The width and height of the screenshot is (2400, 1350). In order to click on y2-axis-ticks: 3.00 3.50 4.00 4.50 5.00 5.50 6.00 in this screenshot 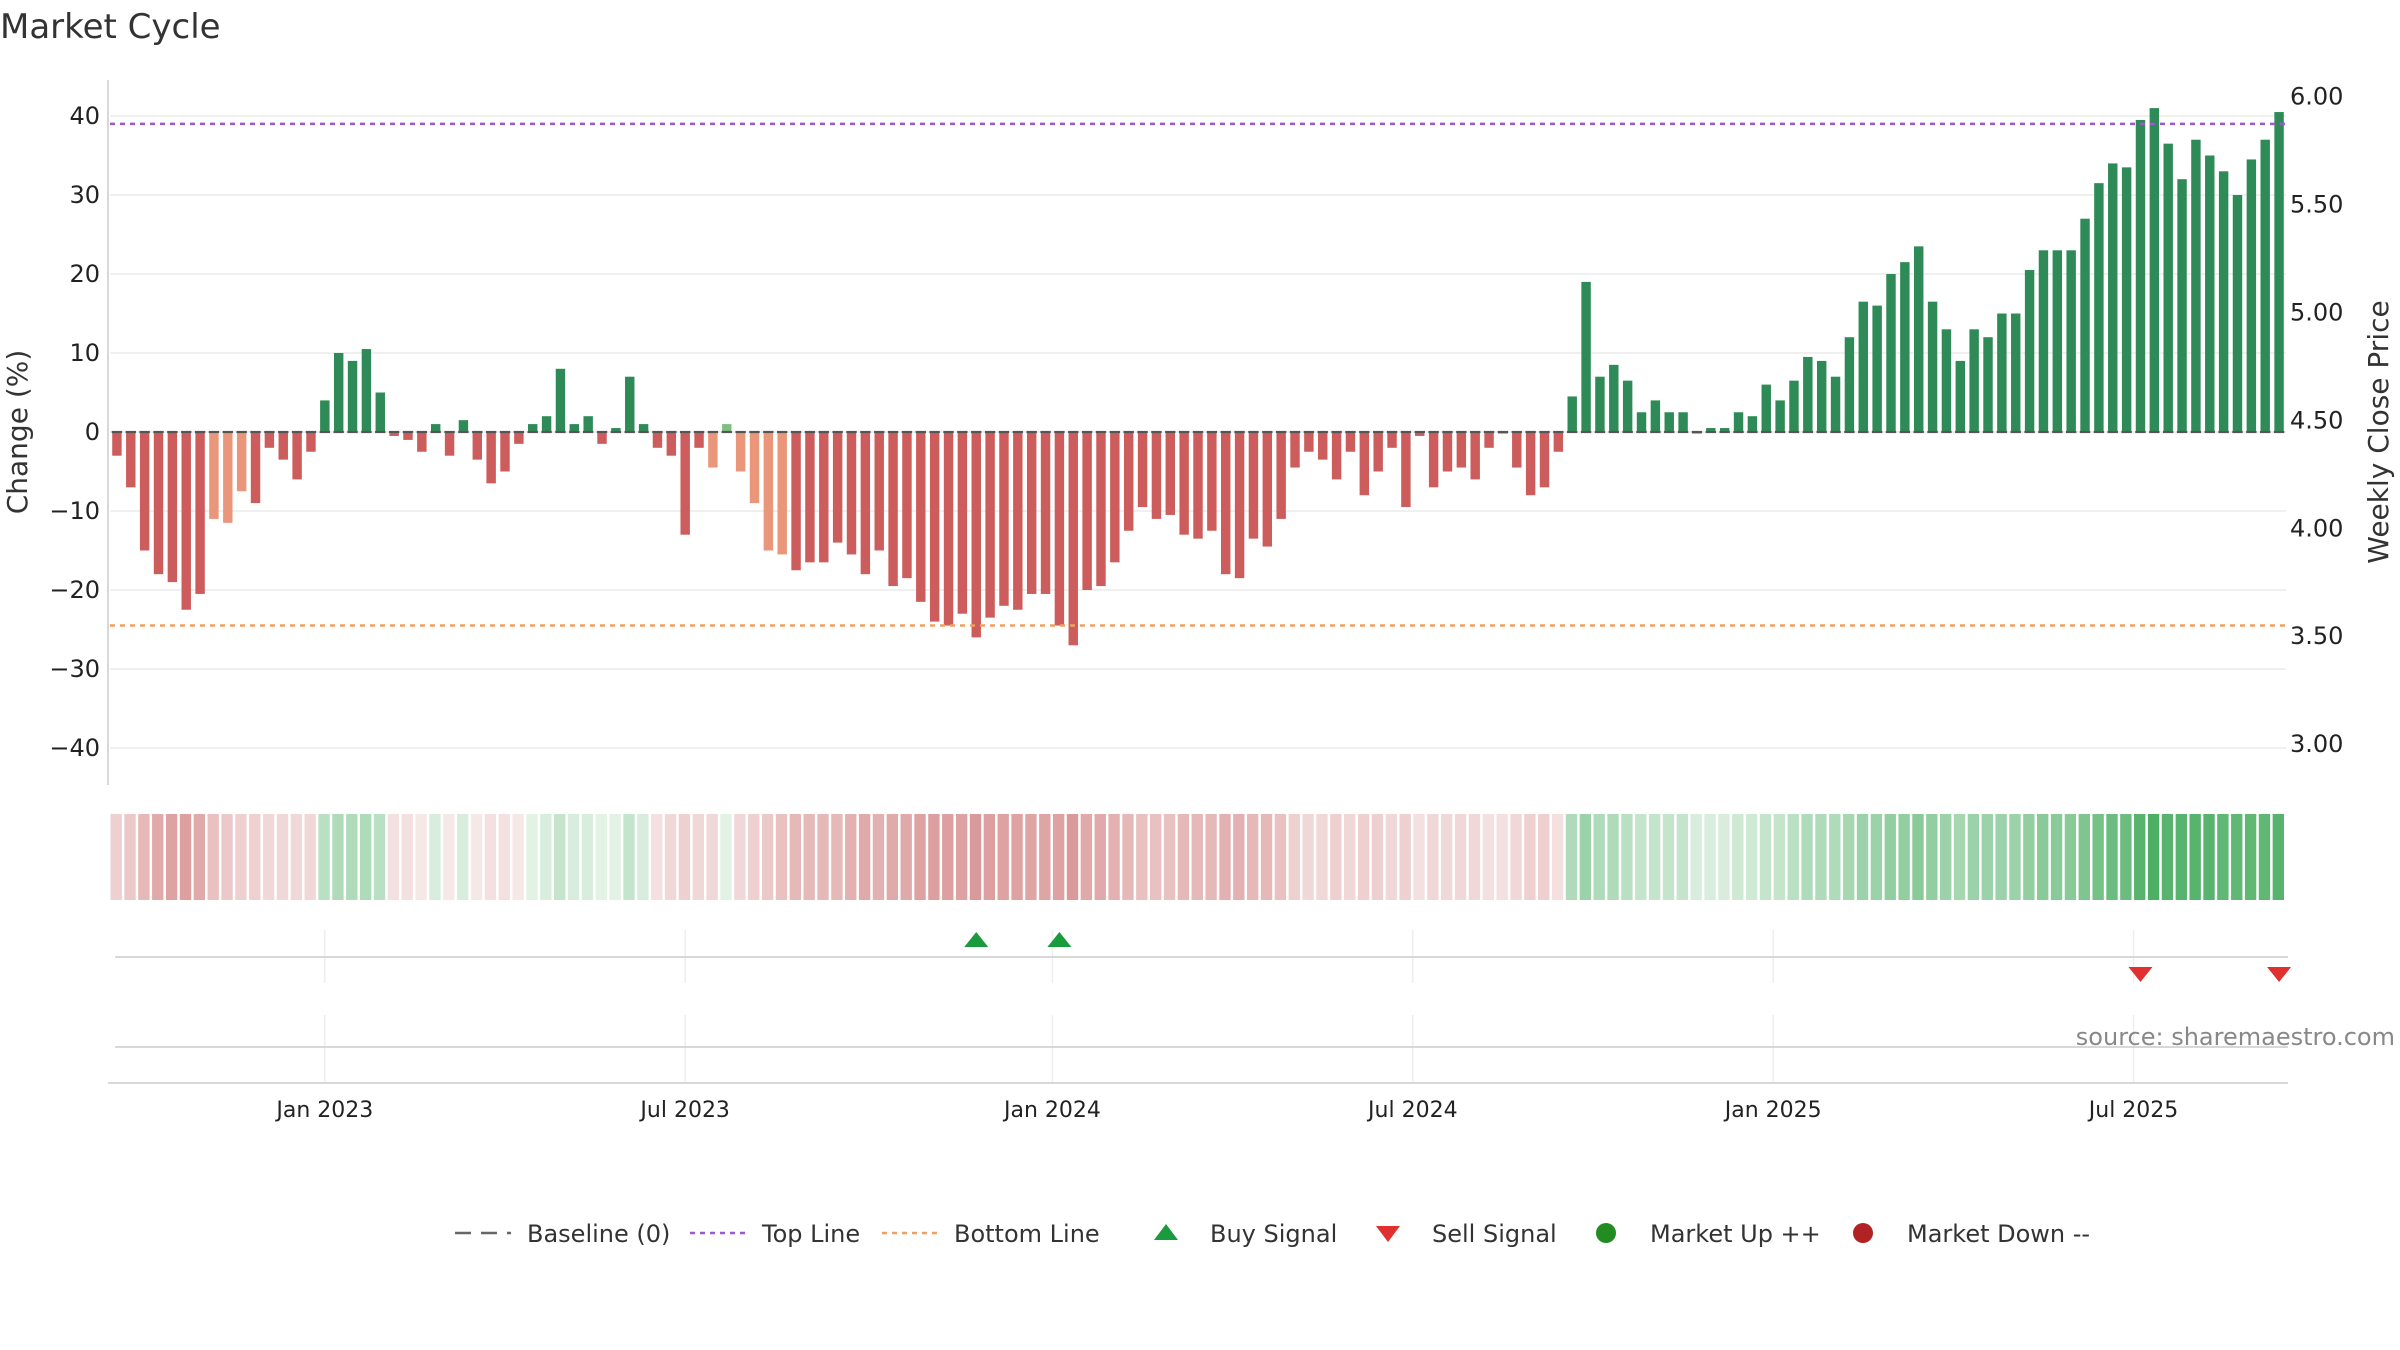, I will do `click(2316, 421)`.